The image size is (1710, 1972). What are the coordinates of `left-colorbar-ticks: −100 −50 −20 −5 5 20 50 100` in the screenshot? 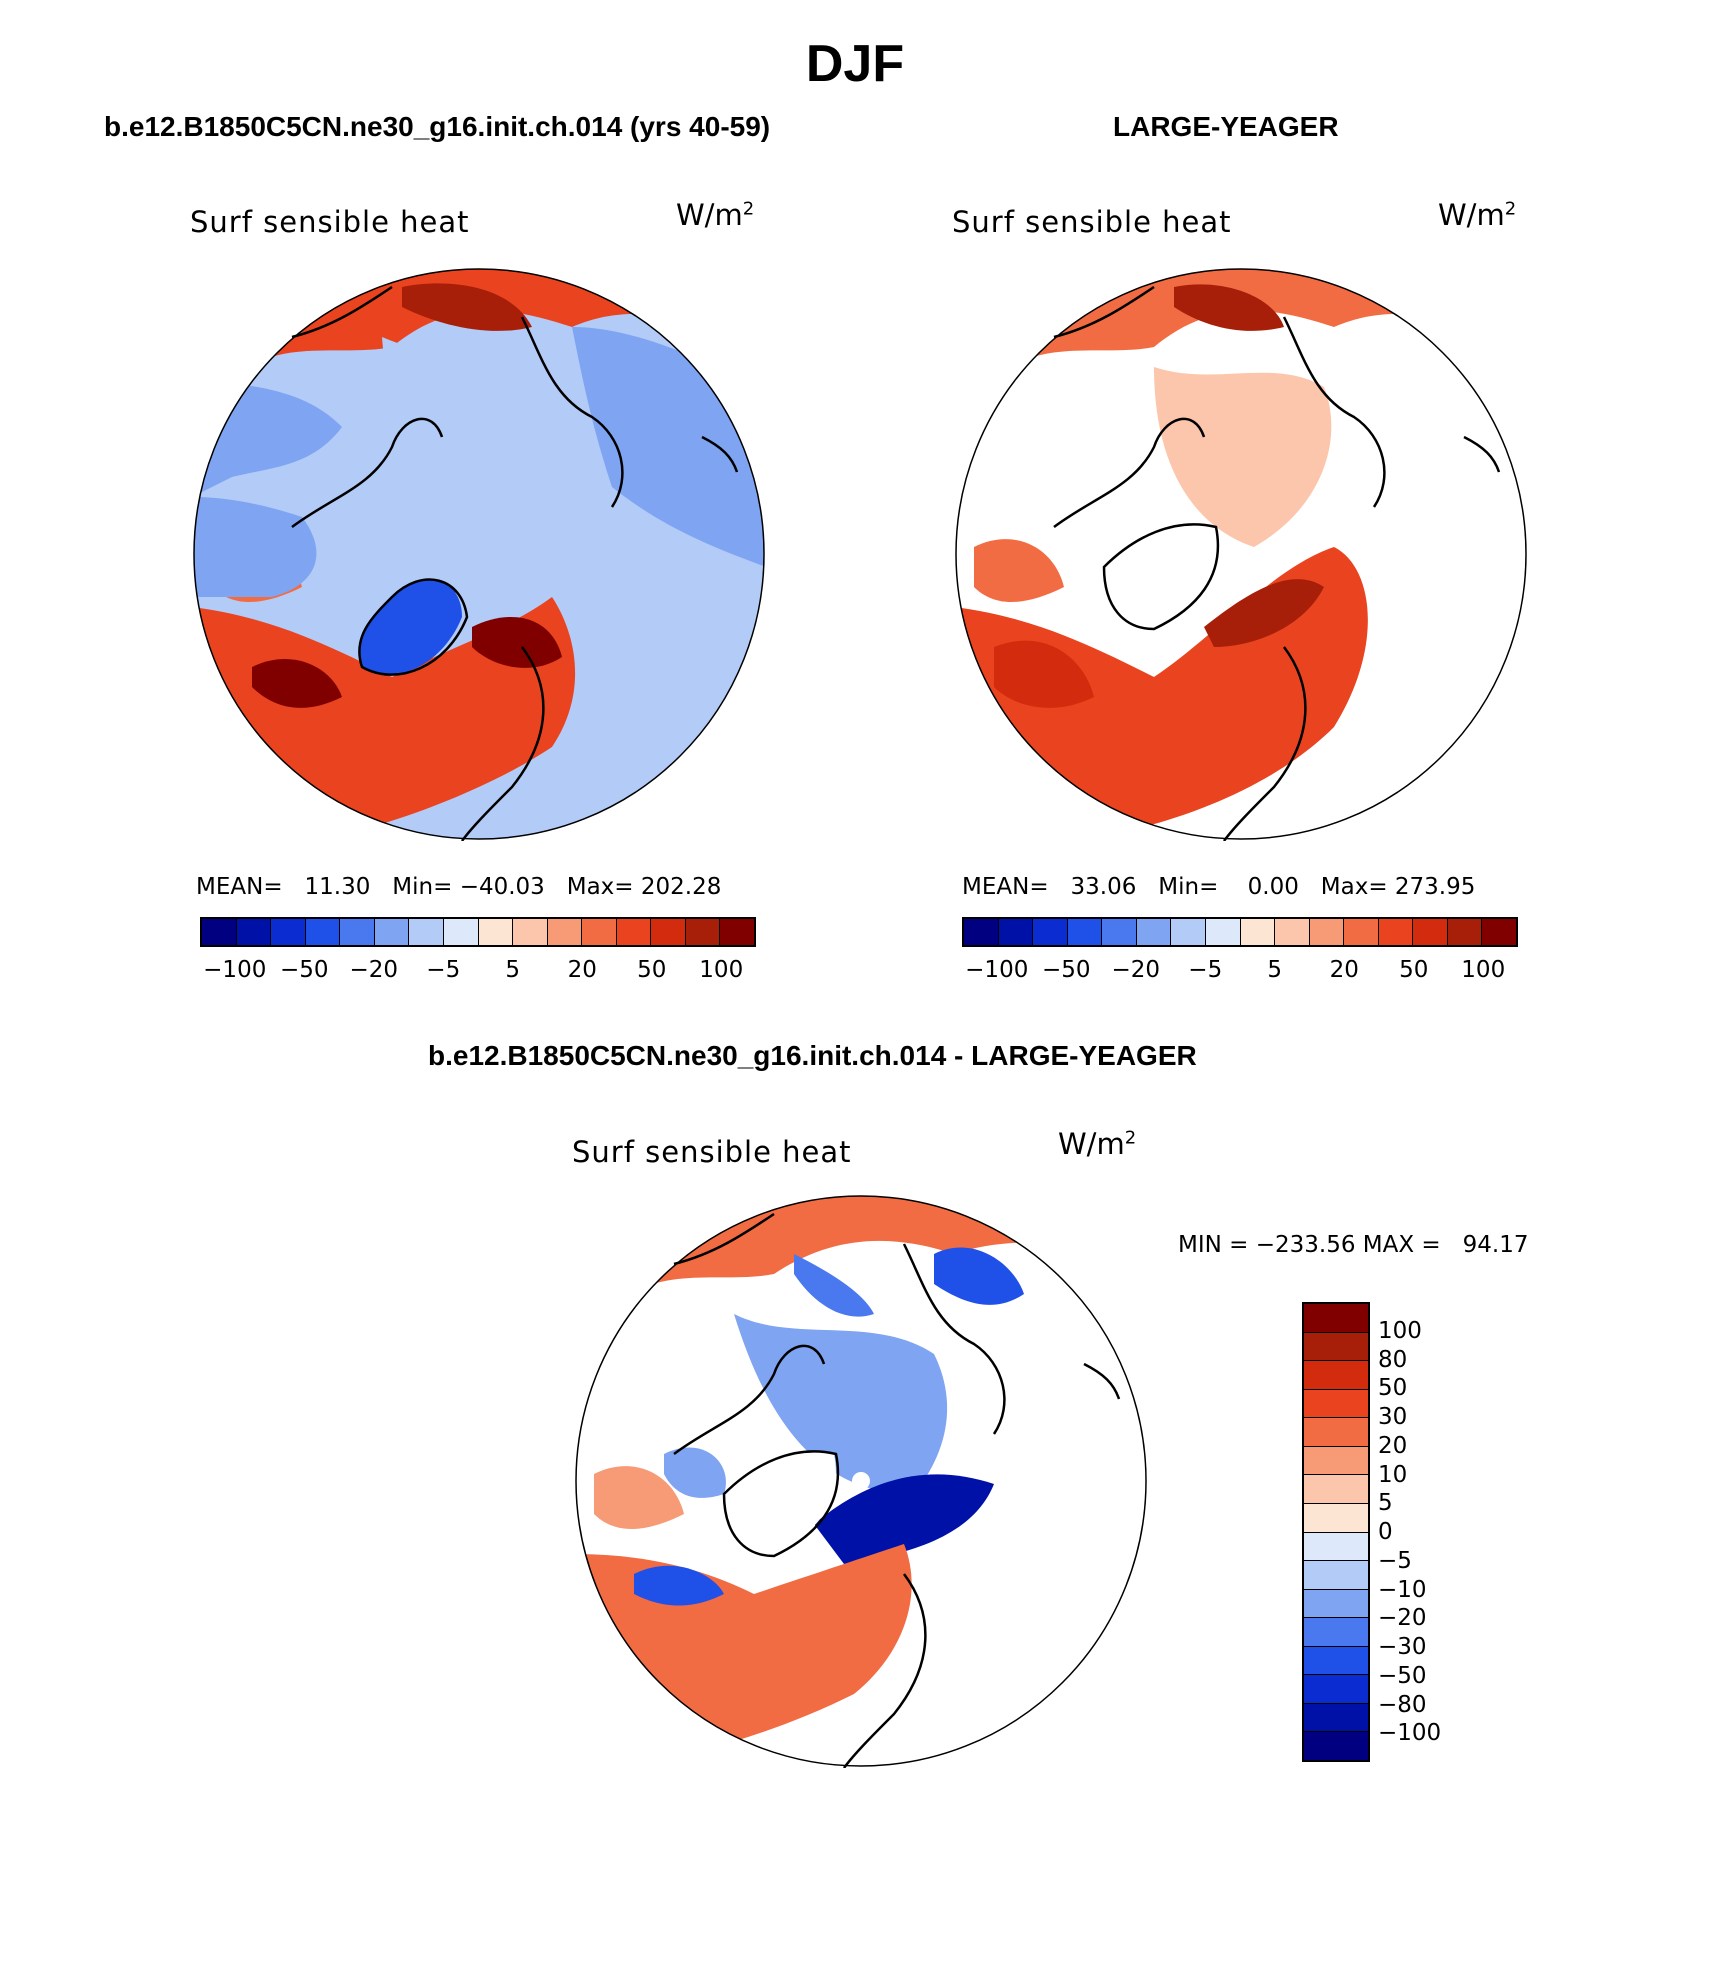 It's located at (478, 972).